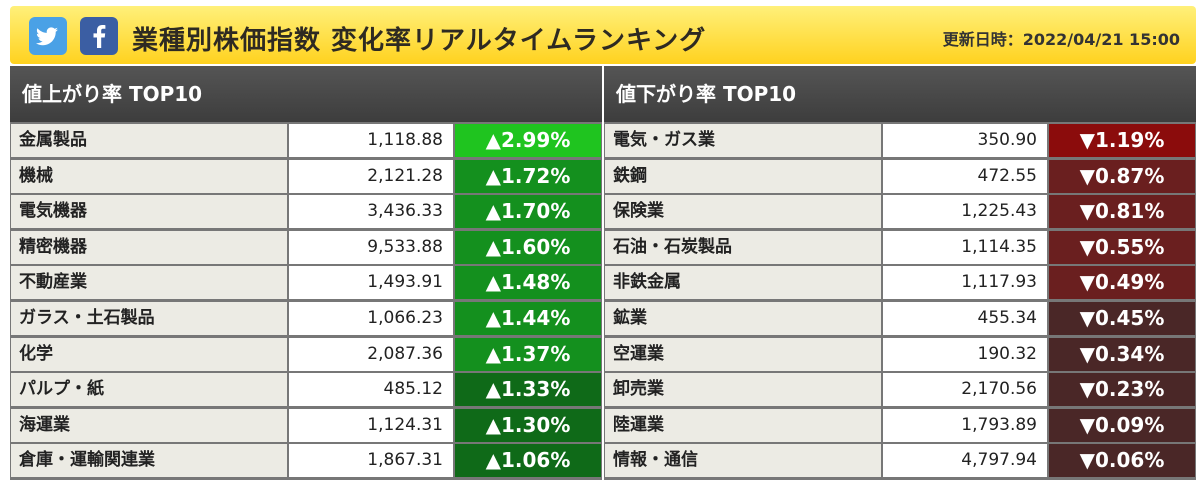 This screenshot has width=1200, height=484. I want to click on index-value: 190.32, so click(965, 354).